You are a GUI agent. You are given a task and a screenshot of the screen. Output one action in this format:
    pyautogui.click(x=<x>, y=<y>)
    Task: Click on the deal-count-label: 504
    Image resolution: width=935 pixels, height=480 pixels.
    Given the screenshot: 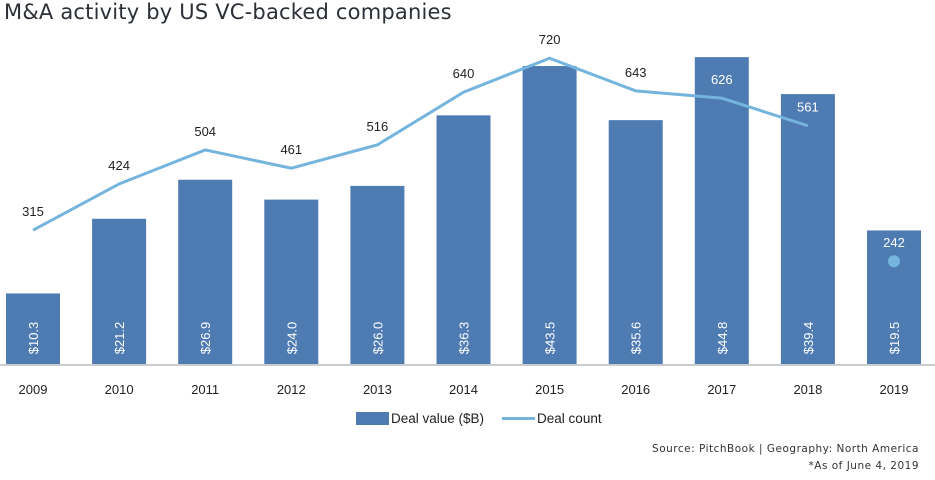 What is the action you would take?
    pyautogui.click(x=205, y=131)
    